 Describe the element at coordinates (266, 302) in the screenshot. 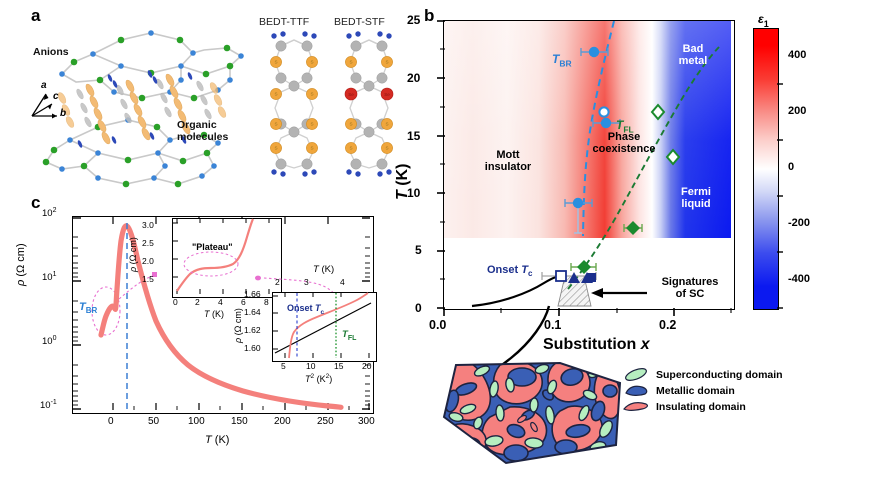

I see `inset1-xtick-8: 8` at that location.